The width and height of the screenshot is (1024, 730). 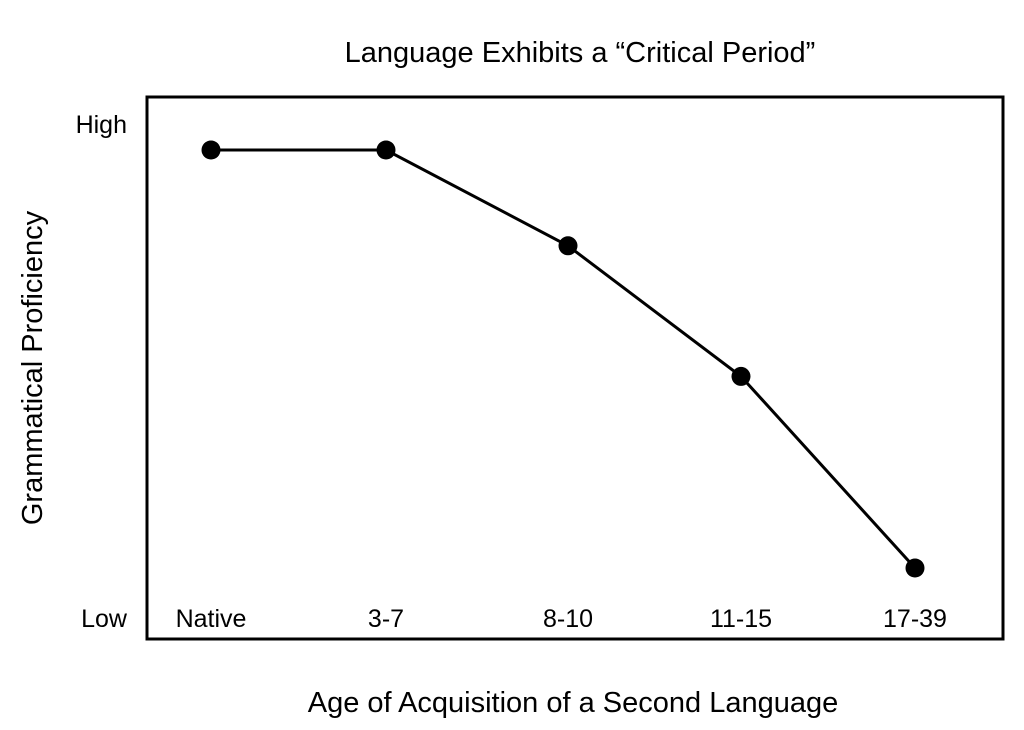 What do you see at coordinates (915, 619) in the screenshot?
I see `x-tick-label: 17-39` at bounding box center [915, 619].